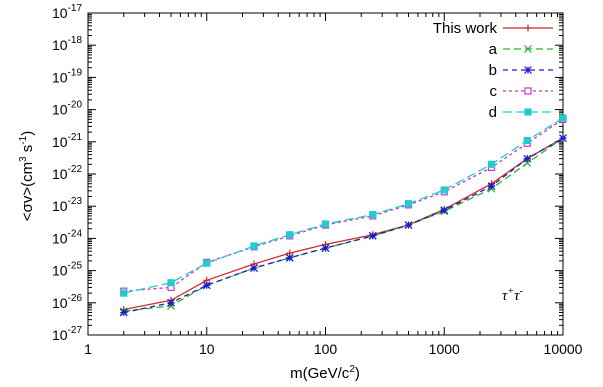 The height and width of the screenshot is (387, 603). What do you see at coordinates (563, 349) in the screenshot?
I see `x-tick-label: 10000` at bounding box center [563, 349].